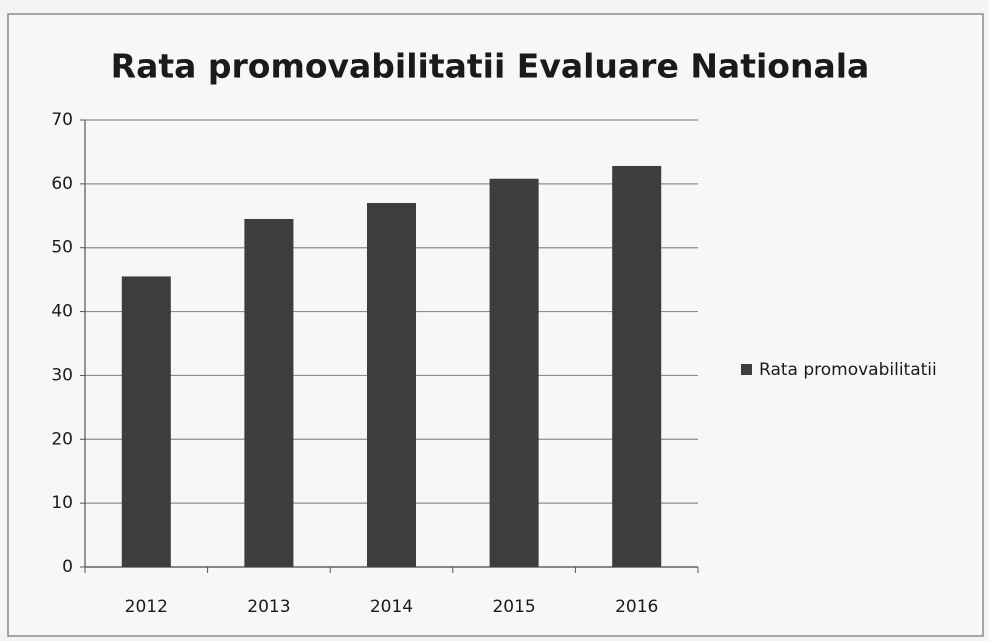  I want to click on x-tick-label: 2015, so click(513, 607).